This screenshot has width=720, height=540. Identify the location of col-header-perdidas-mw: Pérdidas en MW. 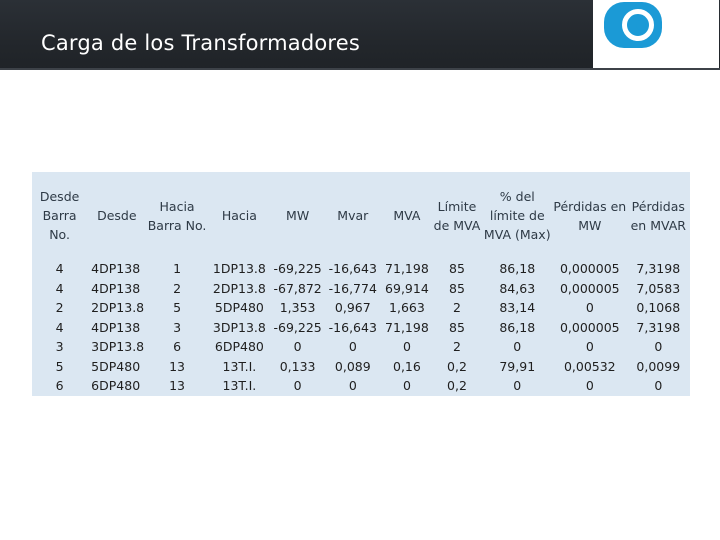
(590, 215).